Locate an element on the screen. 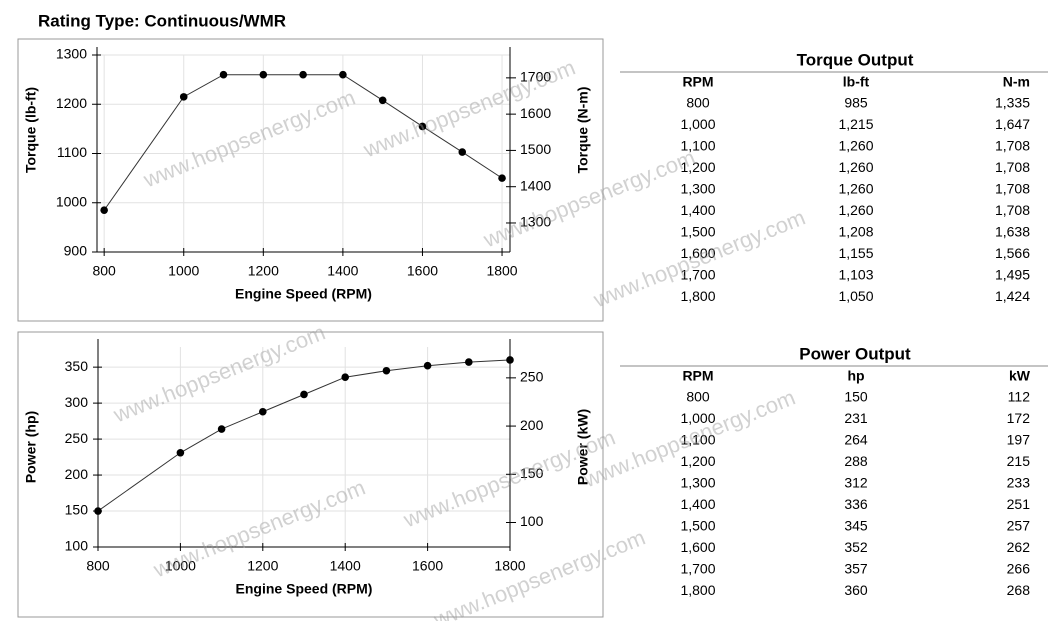 The image size is (1048, 621). y-axis-label: Power (hp) is located at coordinates (31, 447).